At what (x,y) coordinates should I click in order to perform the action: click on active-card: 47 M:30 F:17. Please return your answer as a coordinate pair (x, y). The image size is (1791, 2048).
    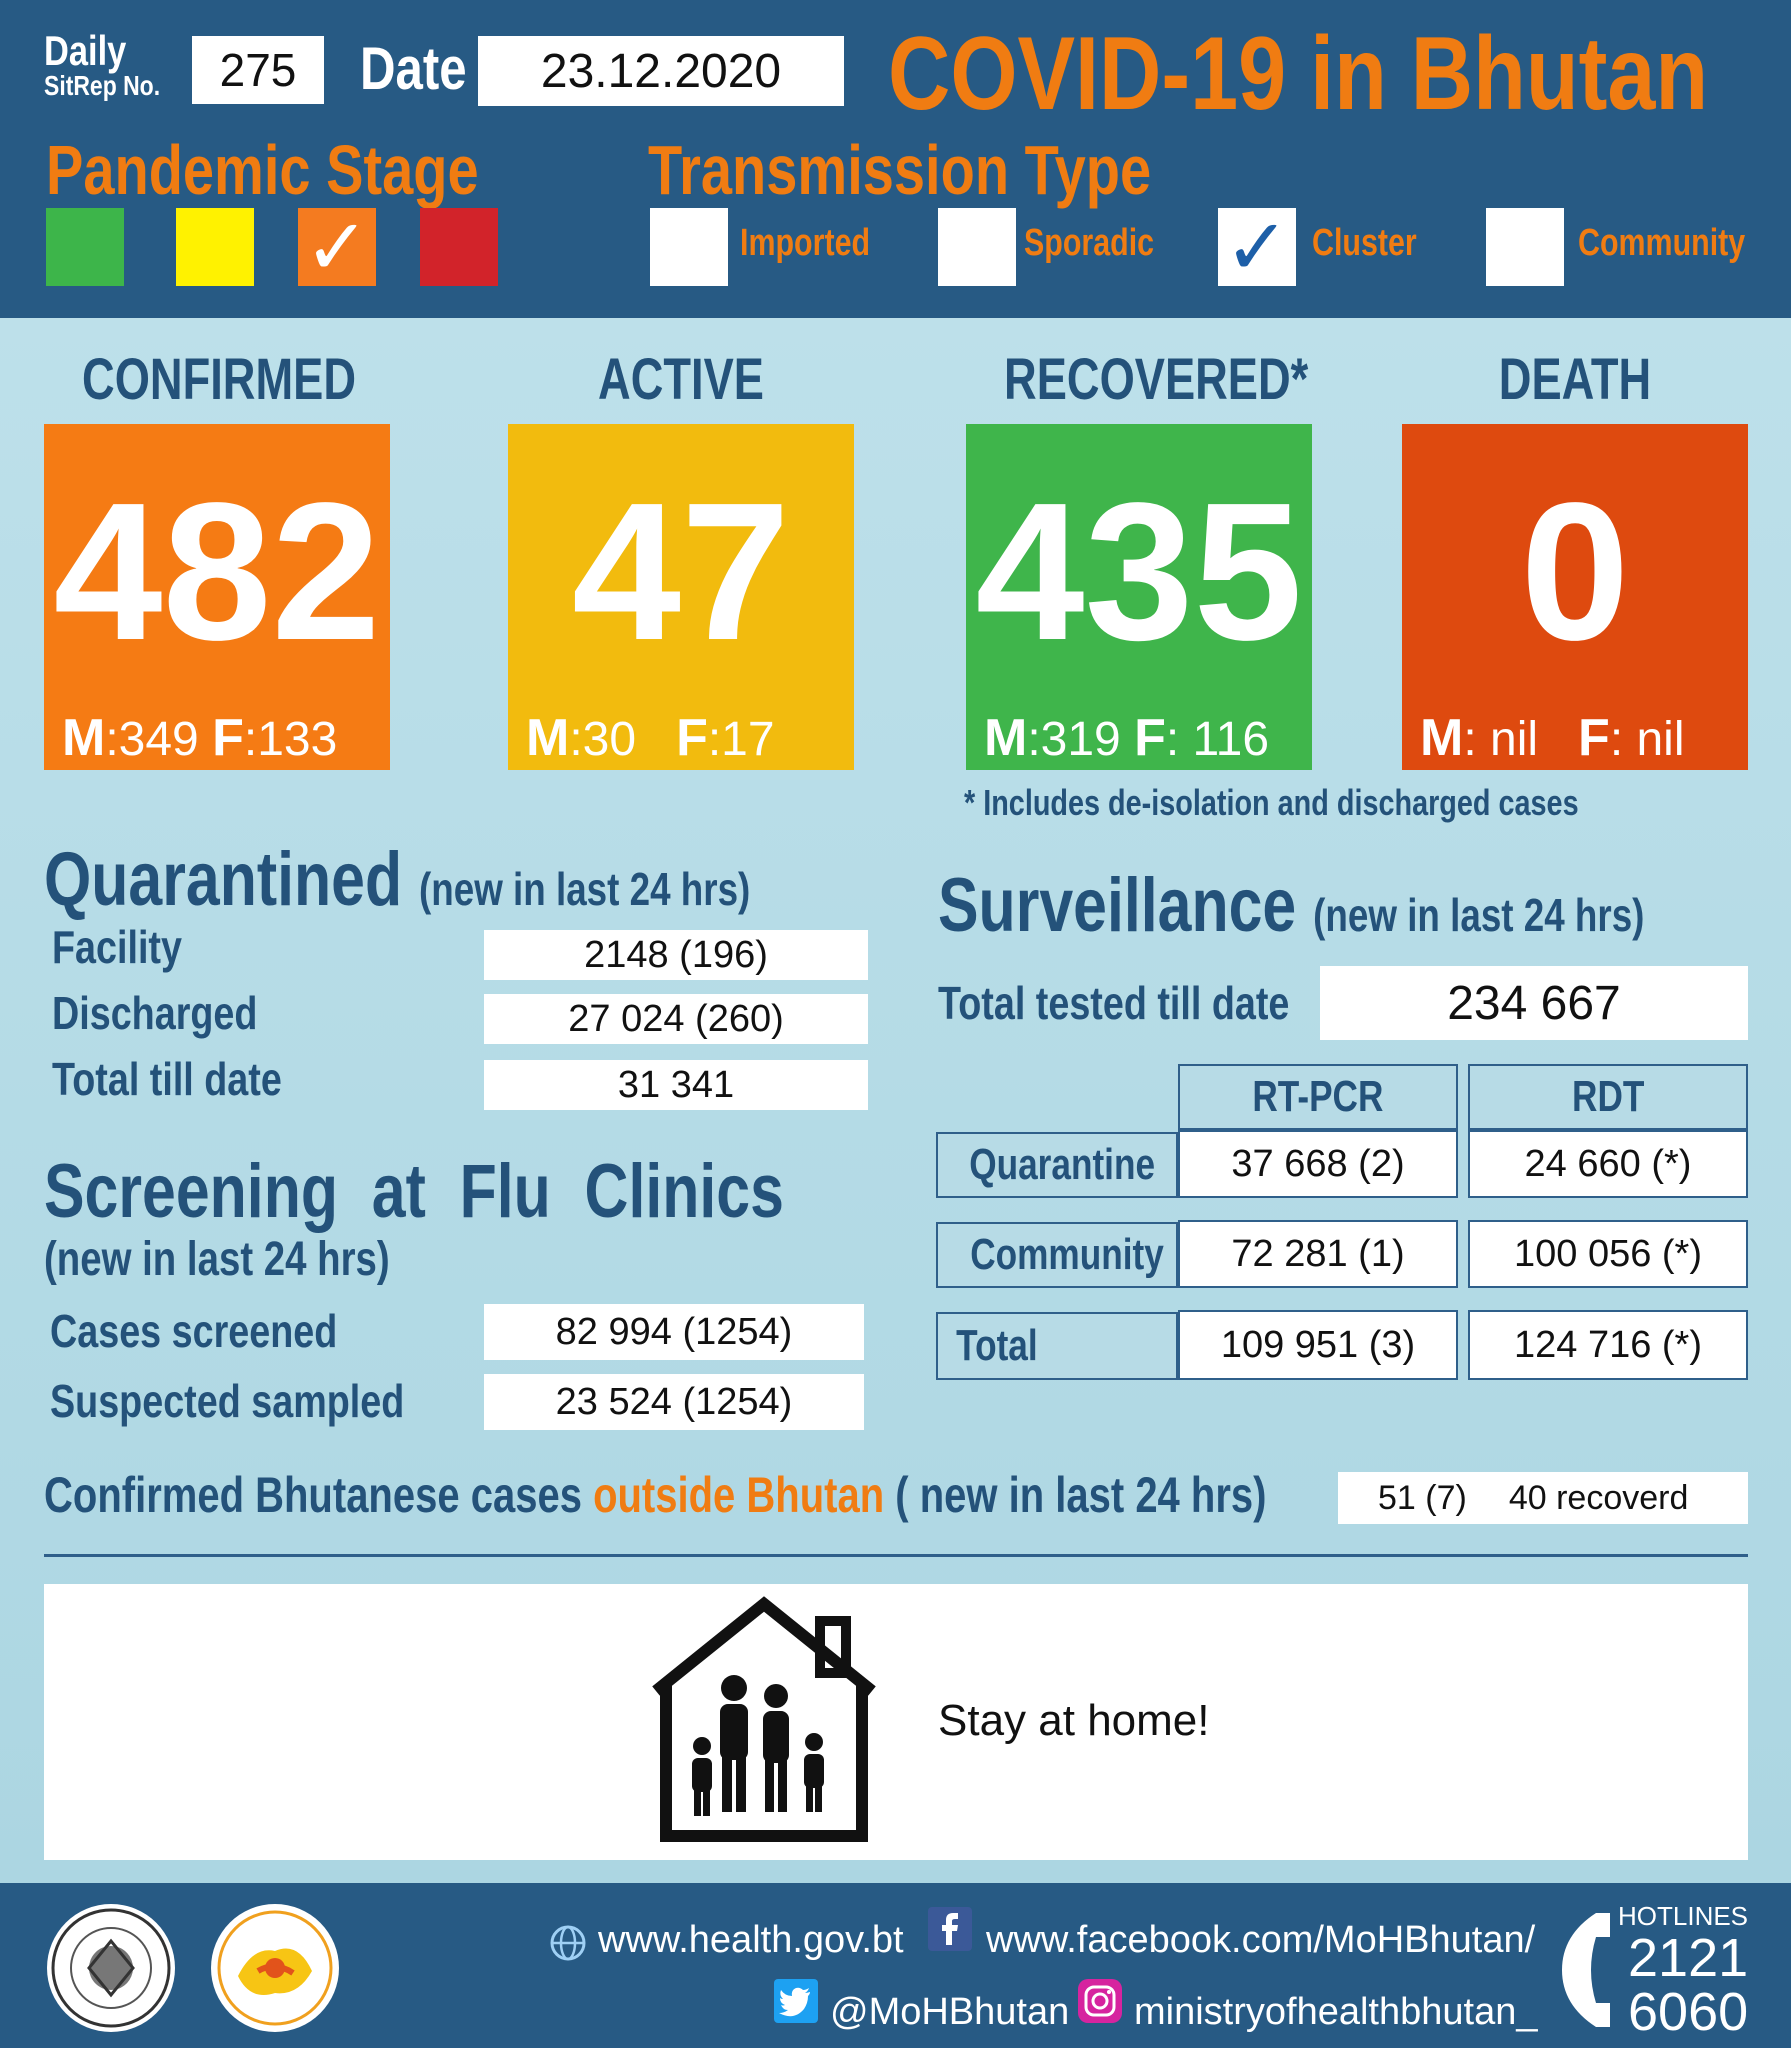
    Looking at the image, I should click on (681, 597).